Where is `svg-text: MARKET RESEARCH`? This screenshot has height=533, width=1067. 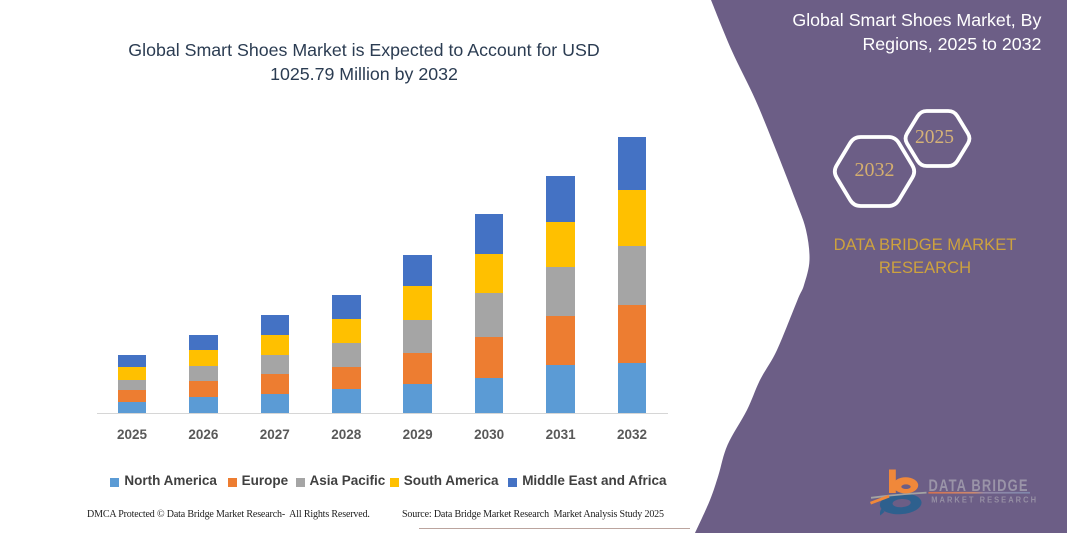
svg-text: MARKET RESEARCH is located at coordinates (984, 499).